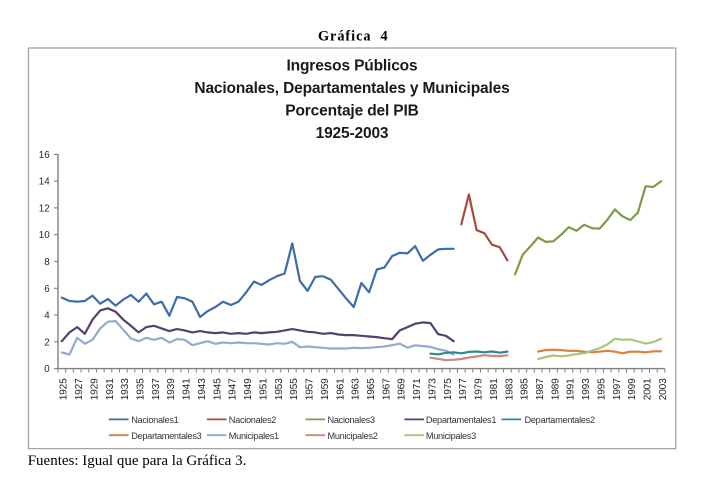 Image resolution: width=718 pixels, height=479 pixels. I want to click on svg-text: 1953, so click(279, 389).